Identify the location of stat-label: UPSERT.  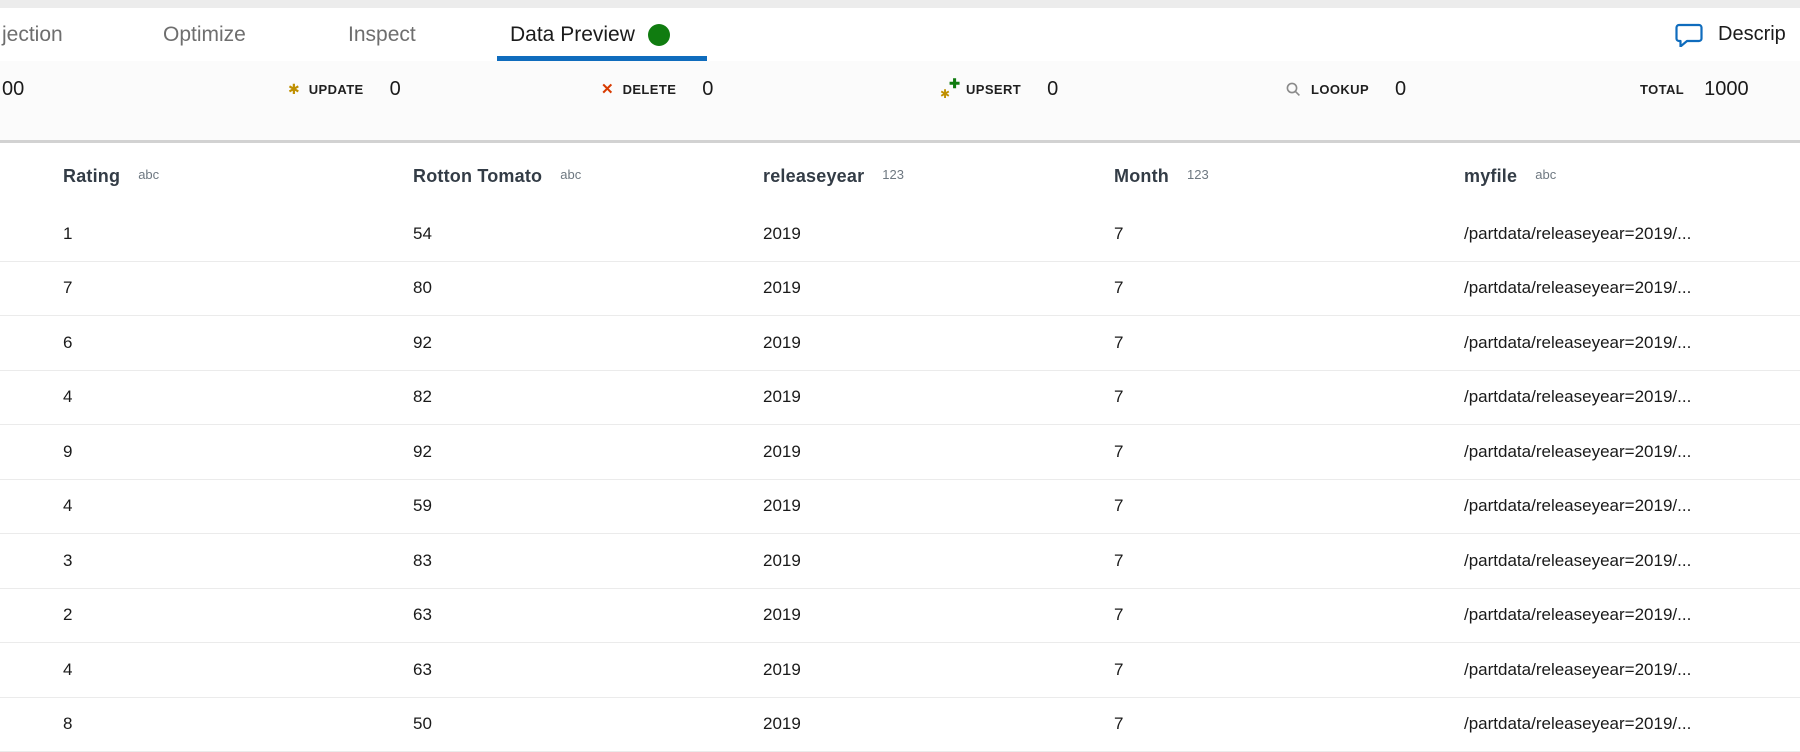
(993, 89).